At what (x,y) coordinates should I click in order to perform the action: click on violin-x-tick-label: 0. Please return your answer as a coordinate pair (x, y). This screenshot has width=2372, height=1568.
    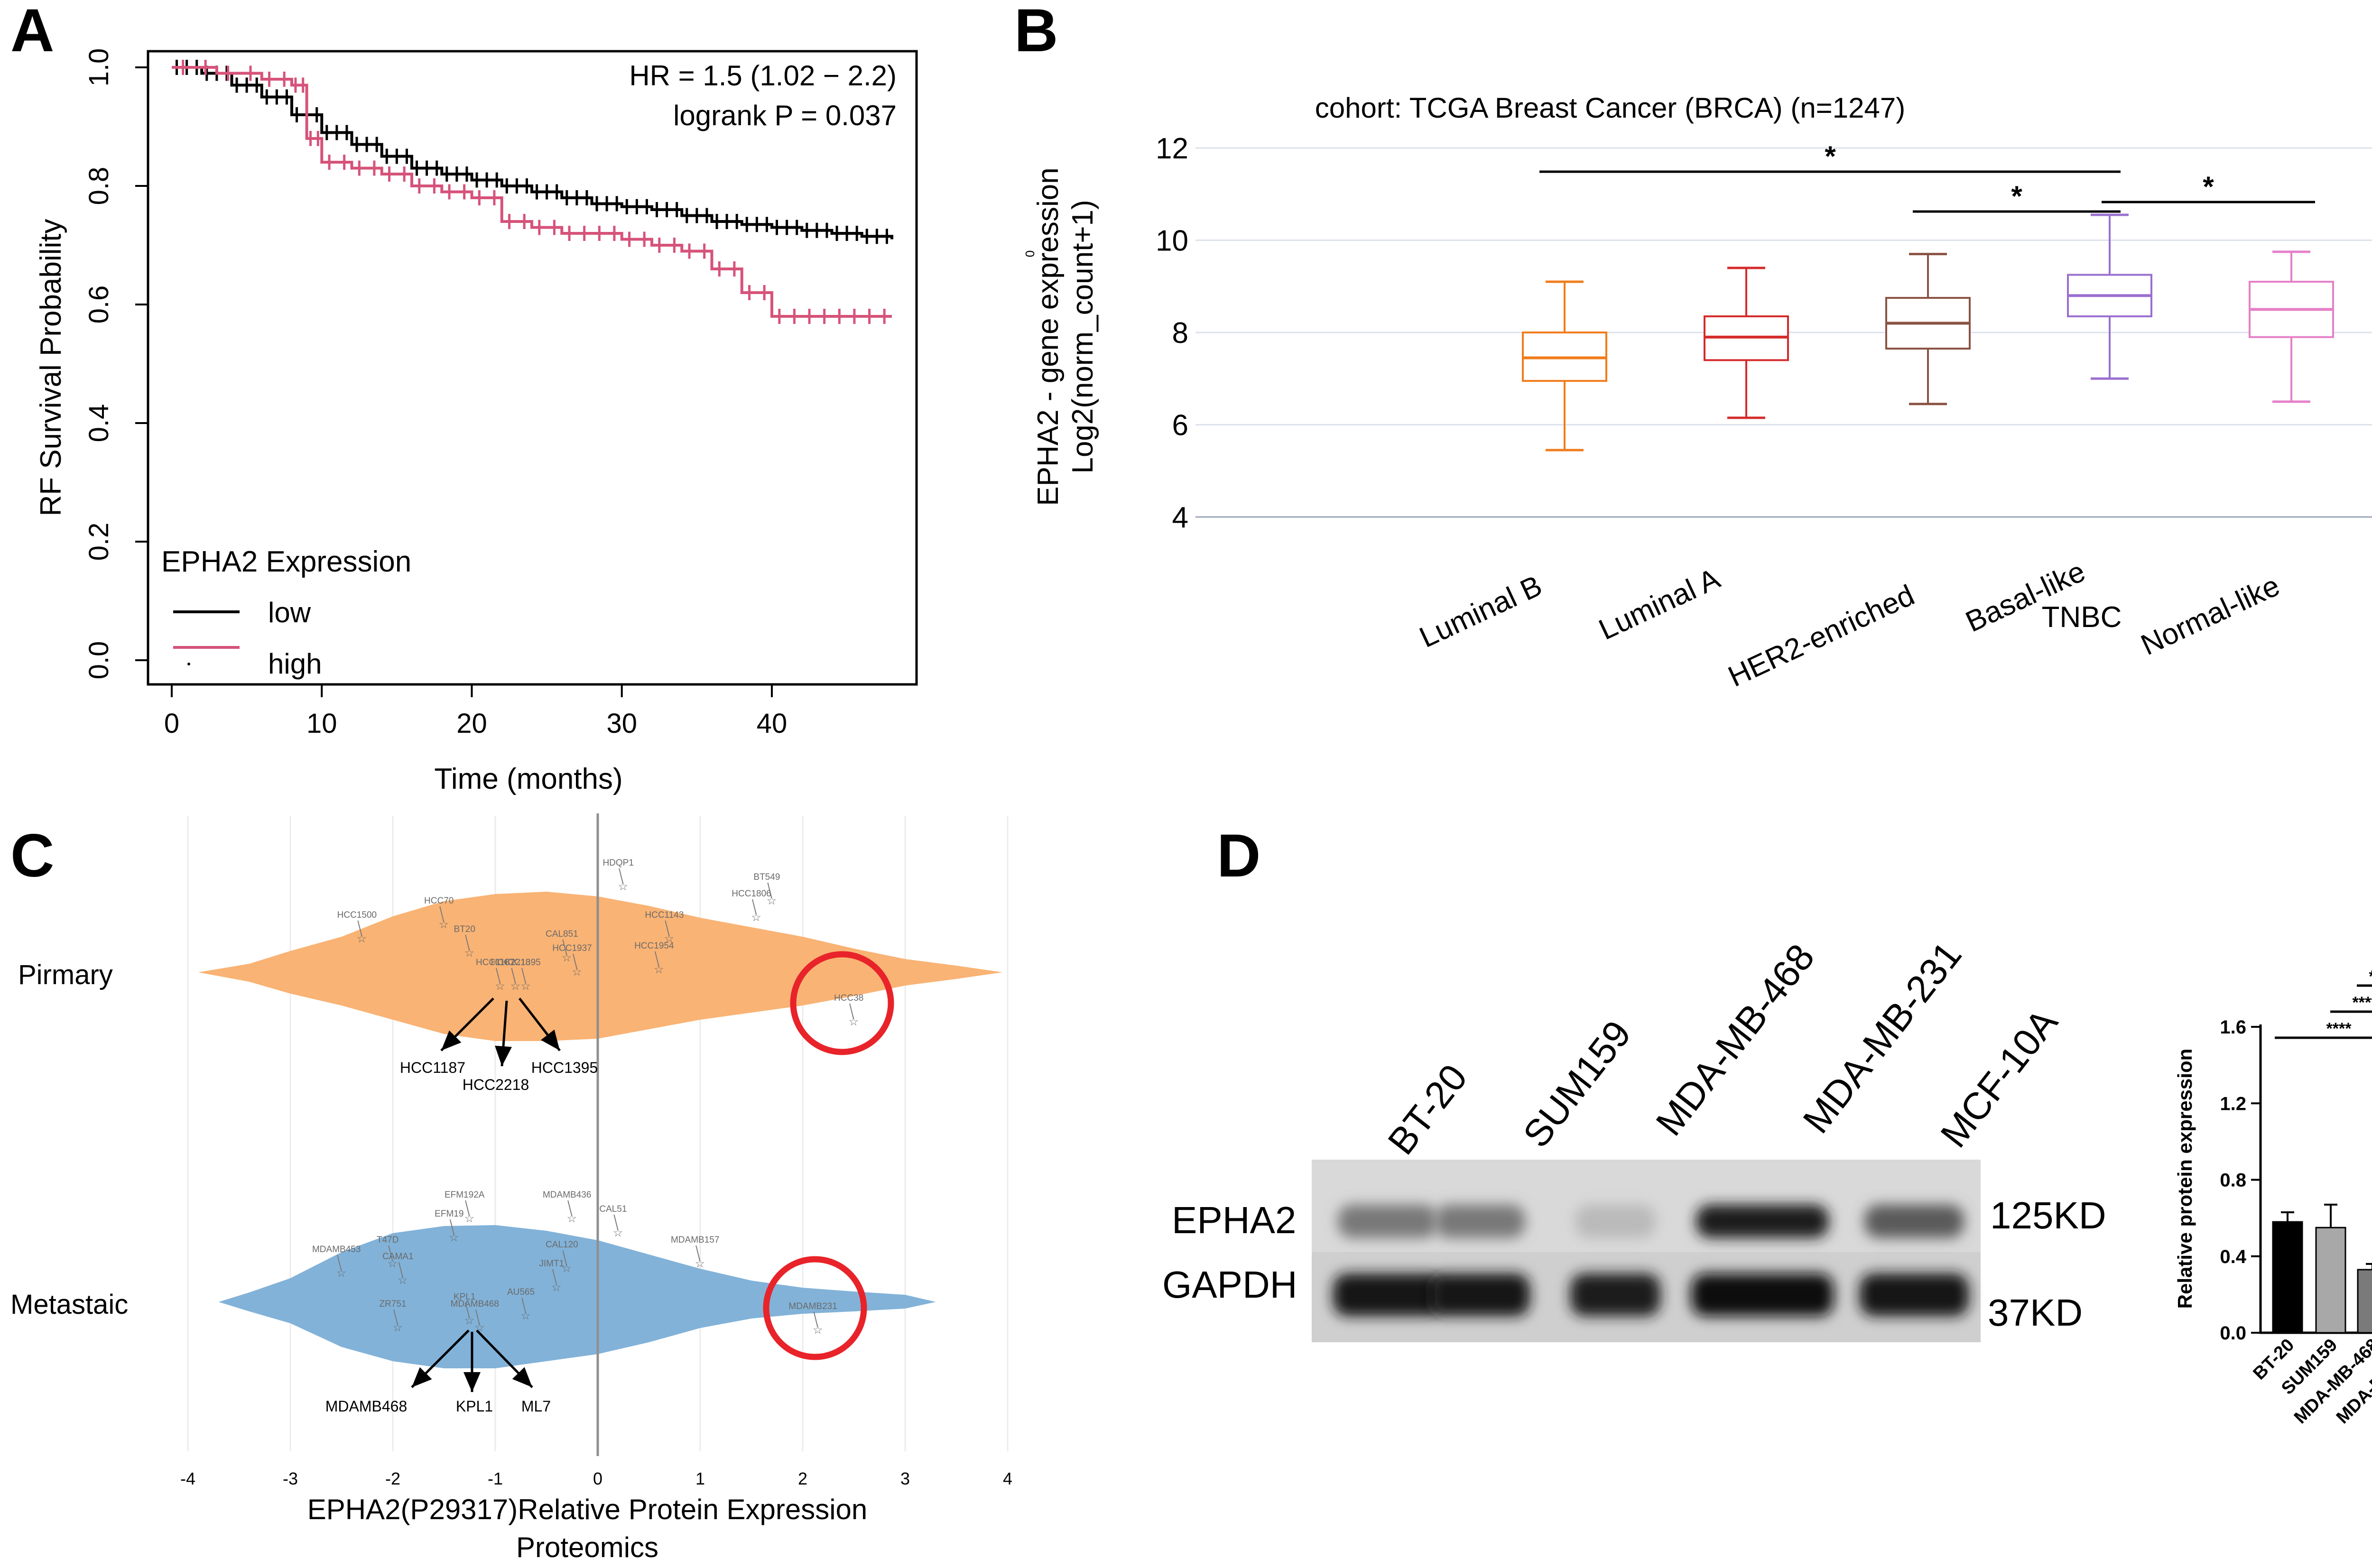
    Looking at the image, I should click on (597, 1479).